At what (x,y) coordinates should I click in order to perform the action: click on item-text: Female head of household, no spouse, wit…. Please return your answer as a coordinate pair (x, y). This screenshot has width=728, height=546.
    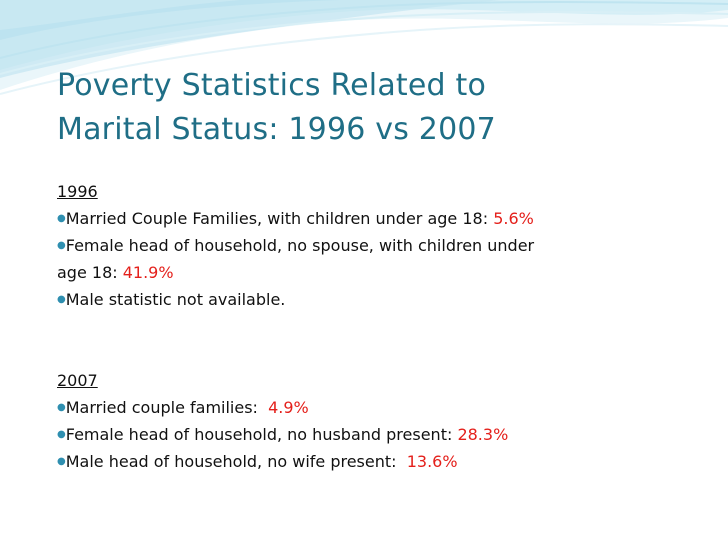
    Looking at the image, I should click on (300, 245).